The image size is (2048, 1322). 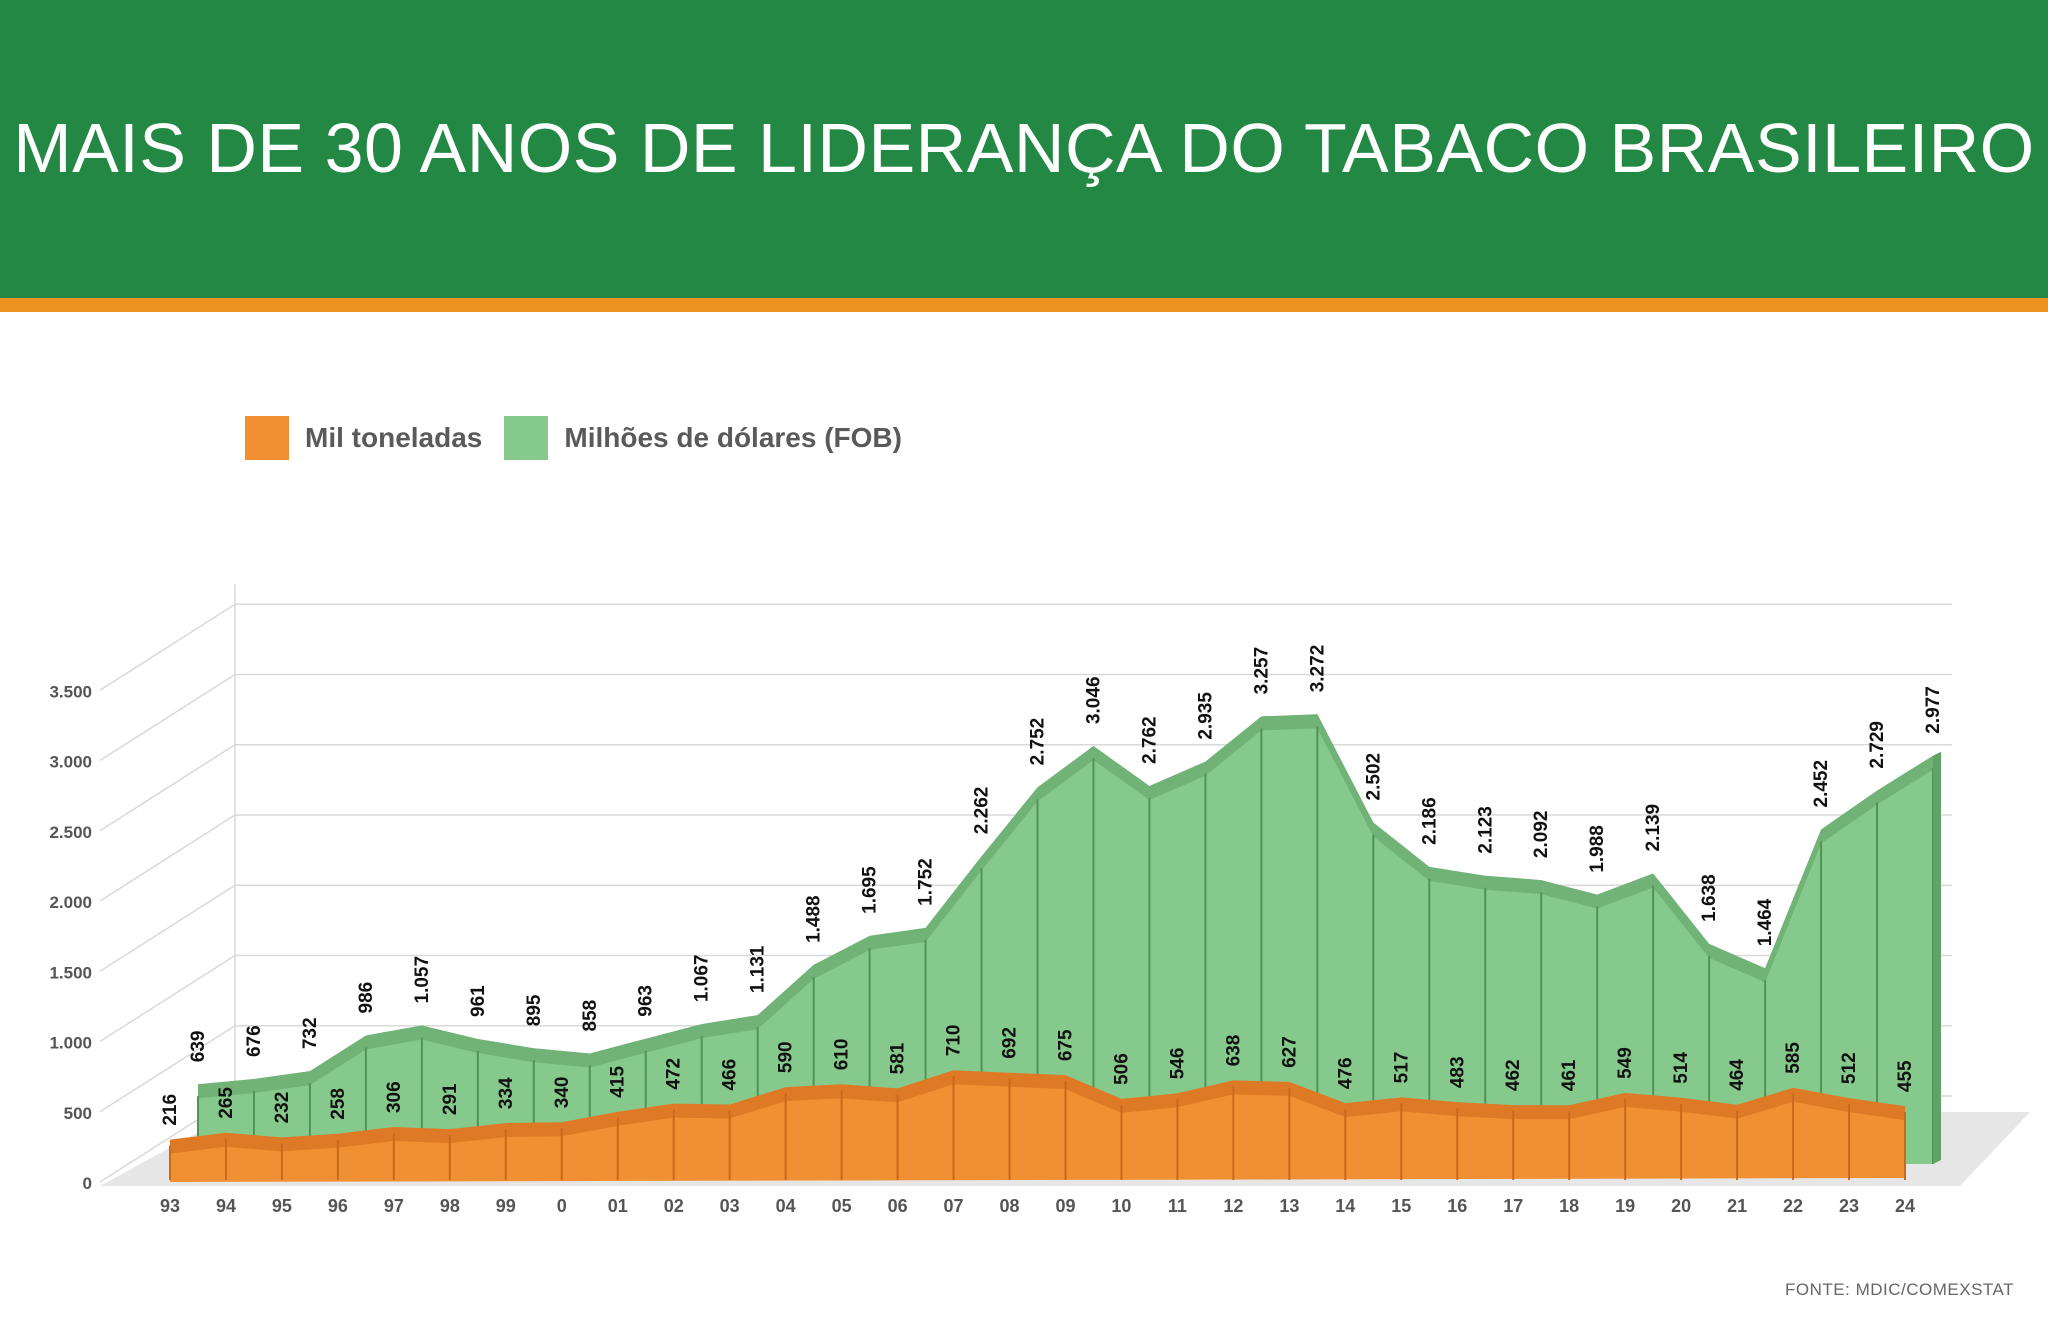 I want to click on tons-data-label: 466, so click(x=730, y=1075).